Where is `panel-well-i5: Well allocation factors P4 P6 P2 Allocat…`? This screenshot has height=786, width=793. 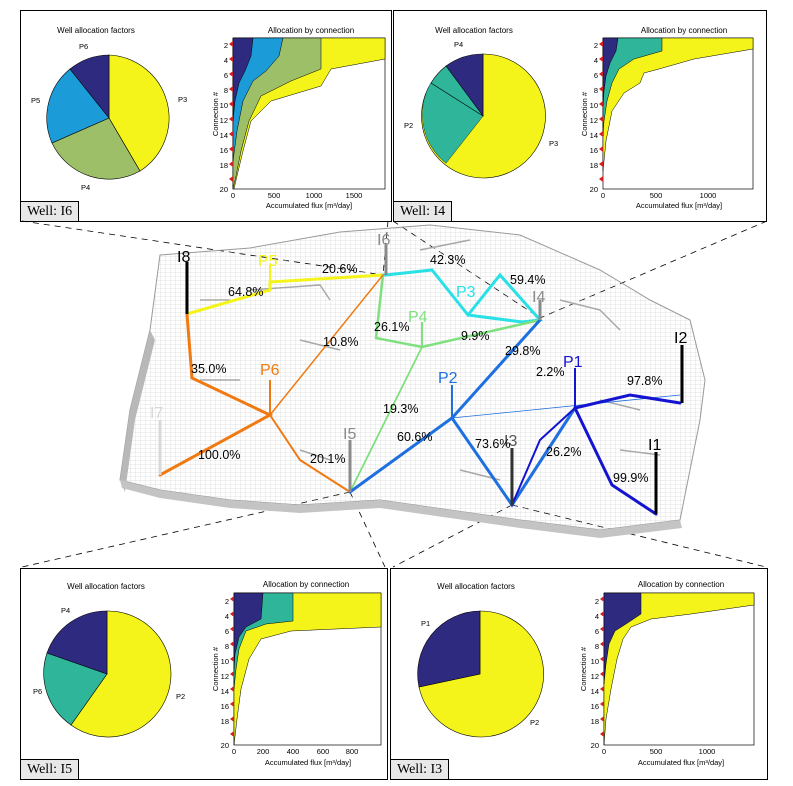 panel-well-i5: Well allocation factors P4 P6 P2 Allocat… is located at coordinates (204, 674).